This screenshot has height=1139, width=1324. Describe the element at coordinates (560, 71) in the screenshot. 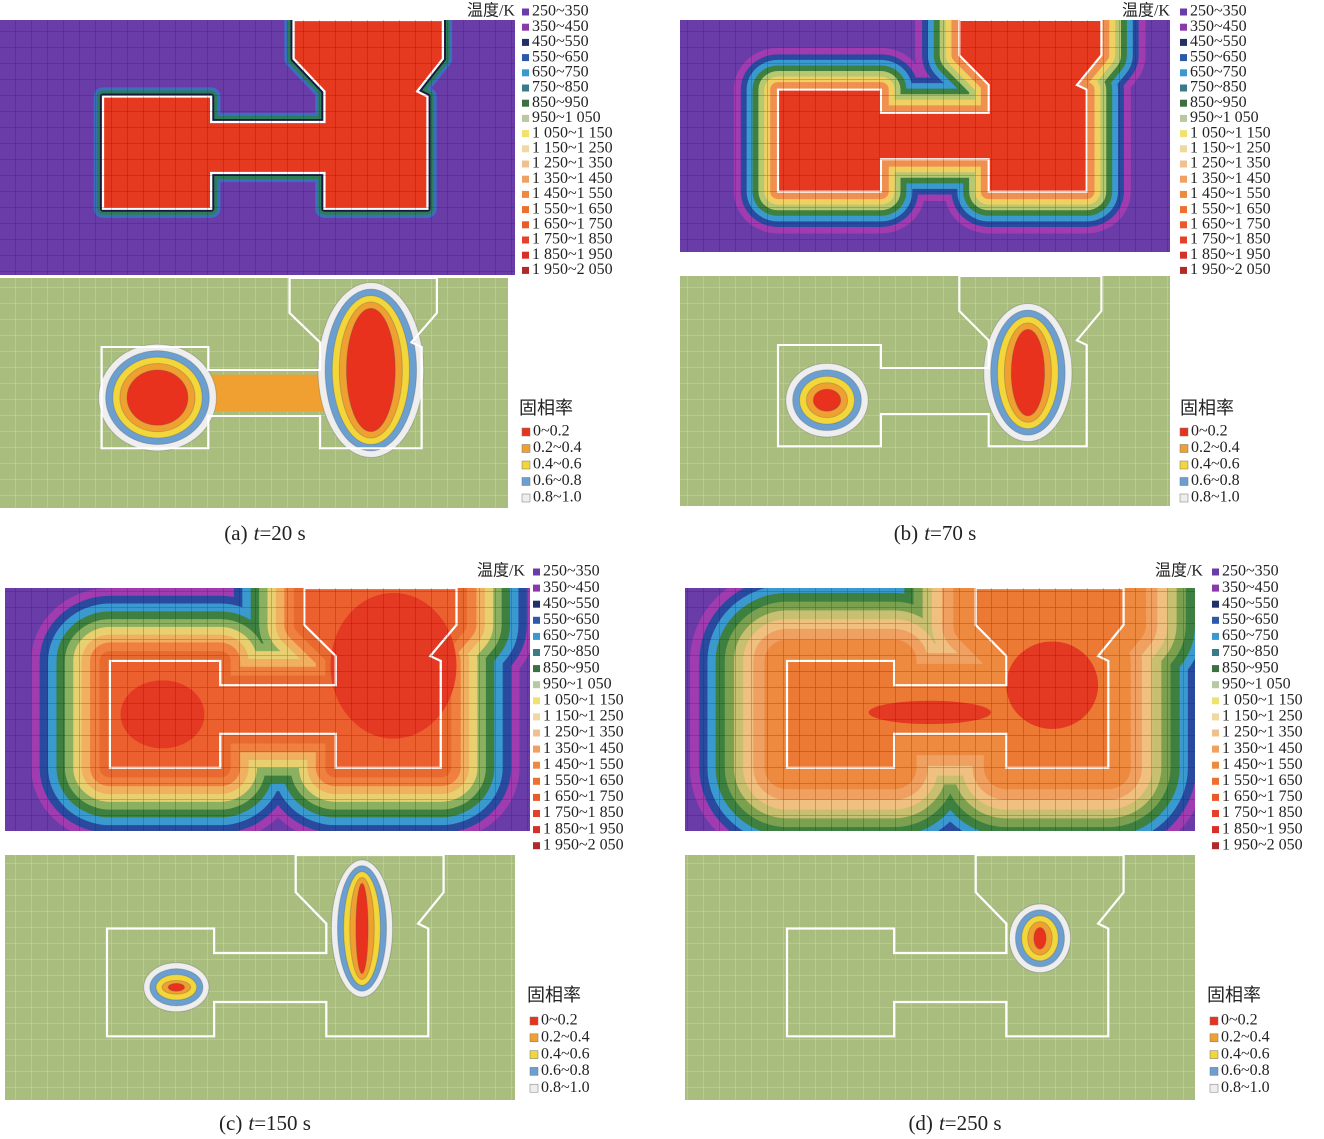

I see `legend-label: 650~750` at that location.